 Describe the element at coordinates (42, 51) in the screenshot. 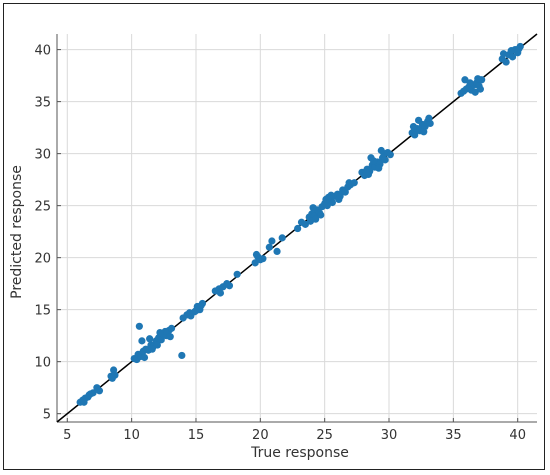

I see `y-tick-label-7: 40` at that location.